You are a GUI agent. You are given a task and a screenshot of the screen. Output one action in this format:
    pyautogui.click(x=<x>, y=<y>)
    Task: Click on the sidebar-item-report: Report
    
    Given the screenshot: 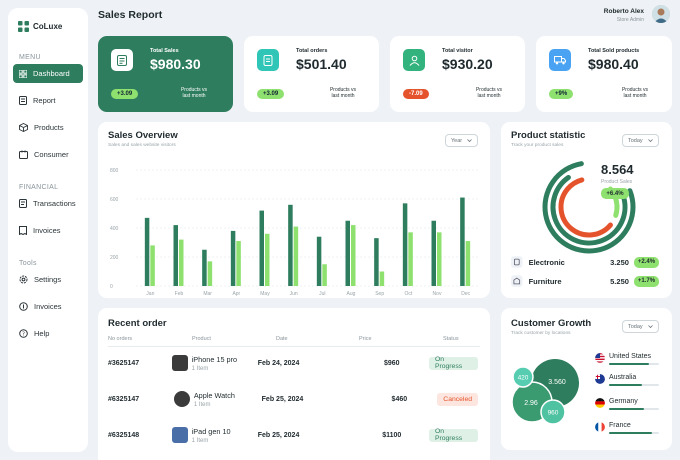 What is the action you would take?
    pyautogui.click(x=48, y=100)
    